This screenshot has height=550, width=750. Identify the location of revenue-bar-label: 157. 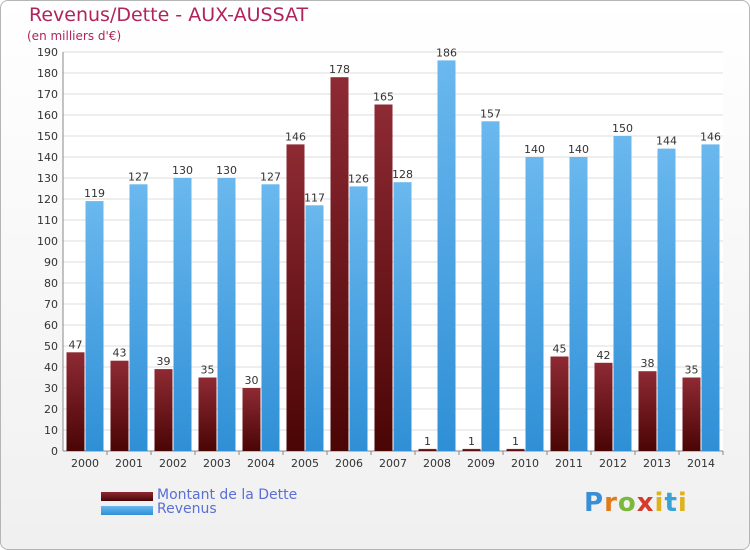
(490, 113).